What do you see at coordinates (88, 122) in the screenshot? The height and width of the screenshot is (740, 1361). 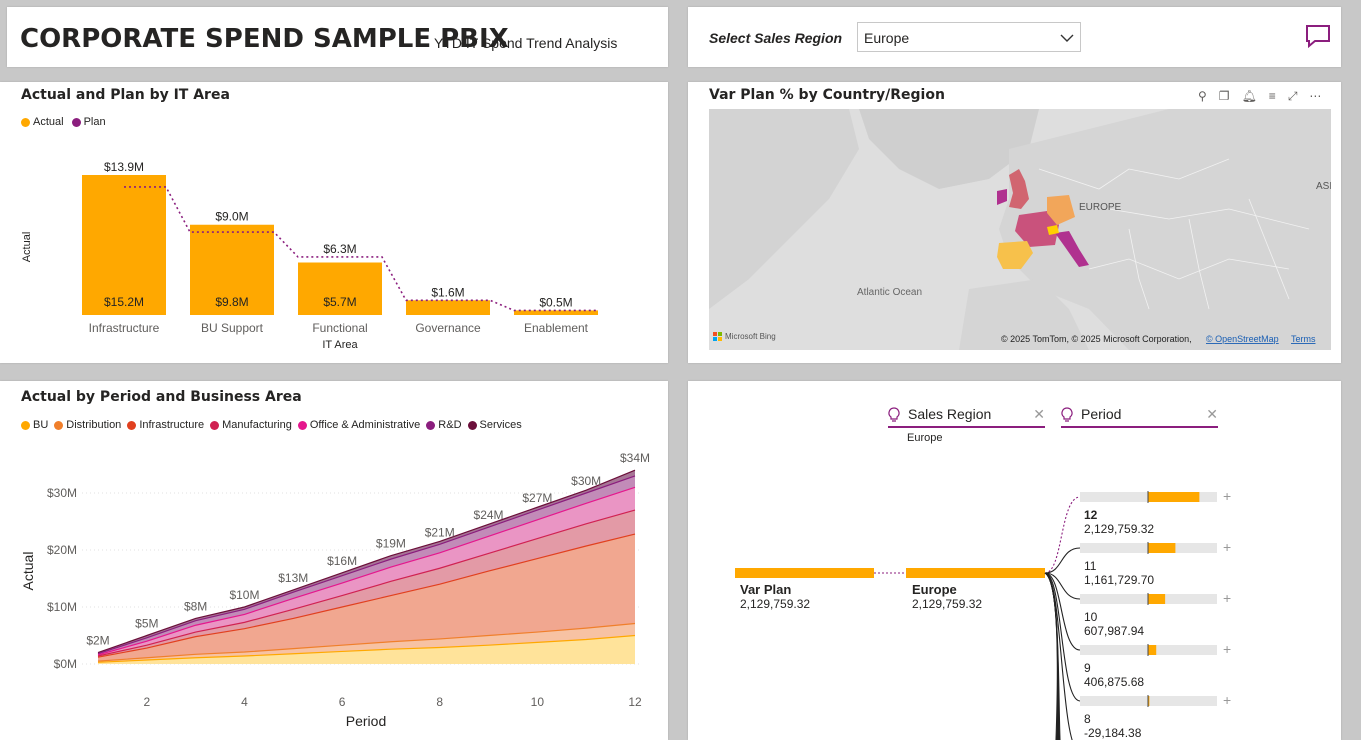 I see `legend-item-plan: Plan` at bounding box center [88, 122].